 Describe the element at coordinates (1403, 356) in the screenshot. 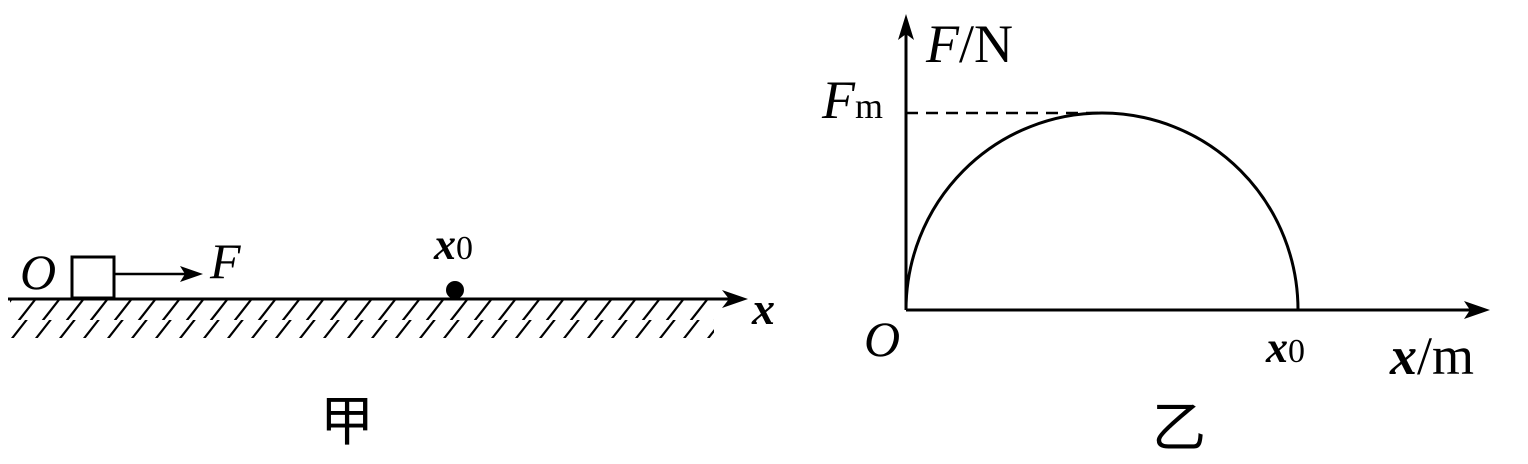

I see `x-axis-label-var: x` at that location.